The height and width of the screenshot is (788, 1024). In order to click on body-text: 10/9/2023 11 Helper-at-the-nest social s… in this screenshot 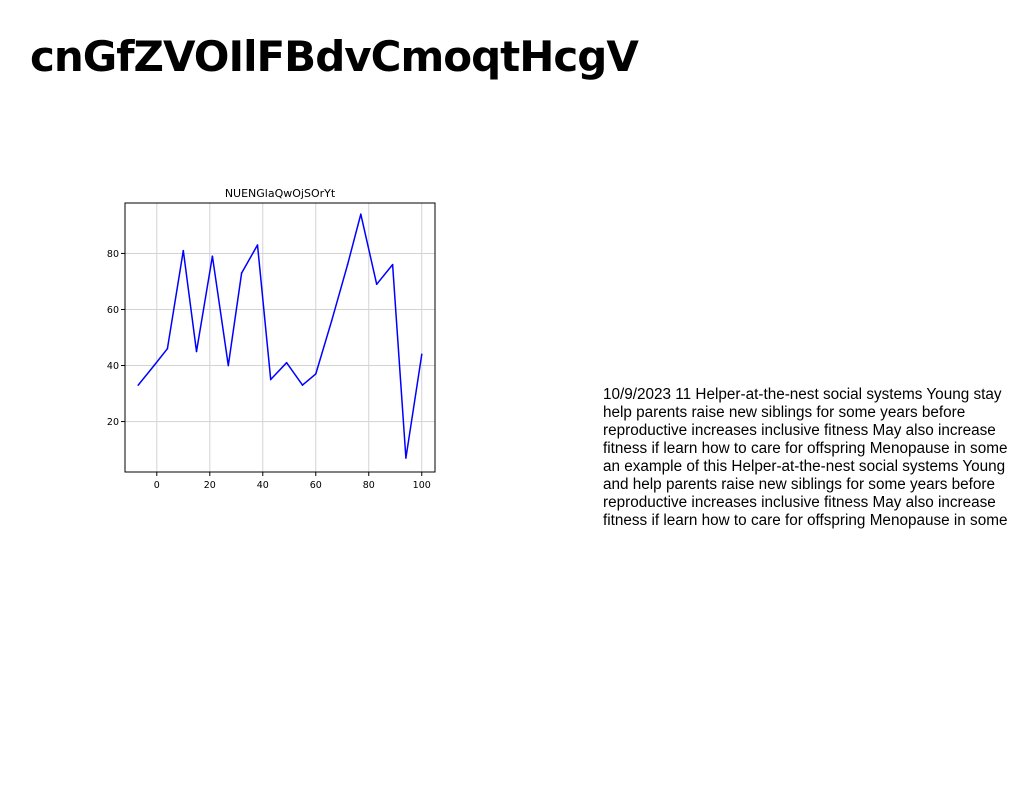, I will do `click(805, 457)`.